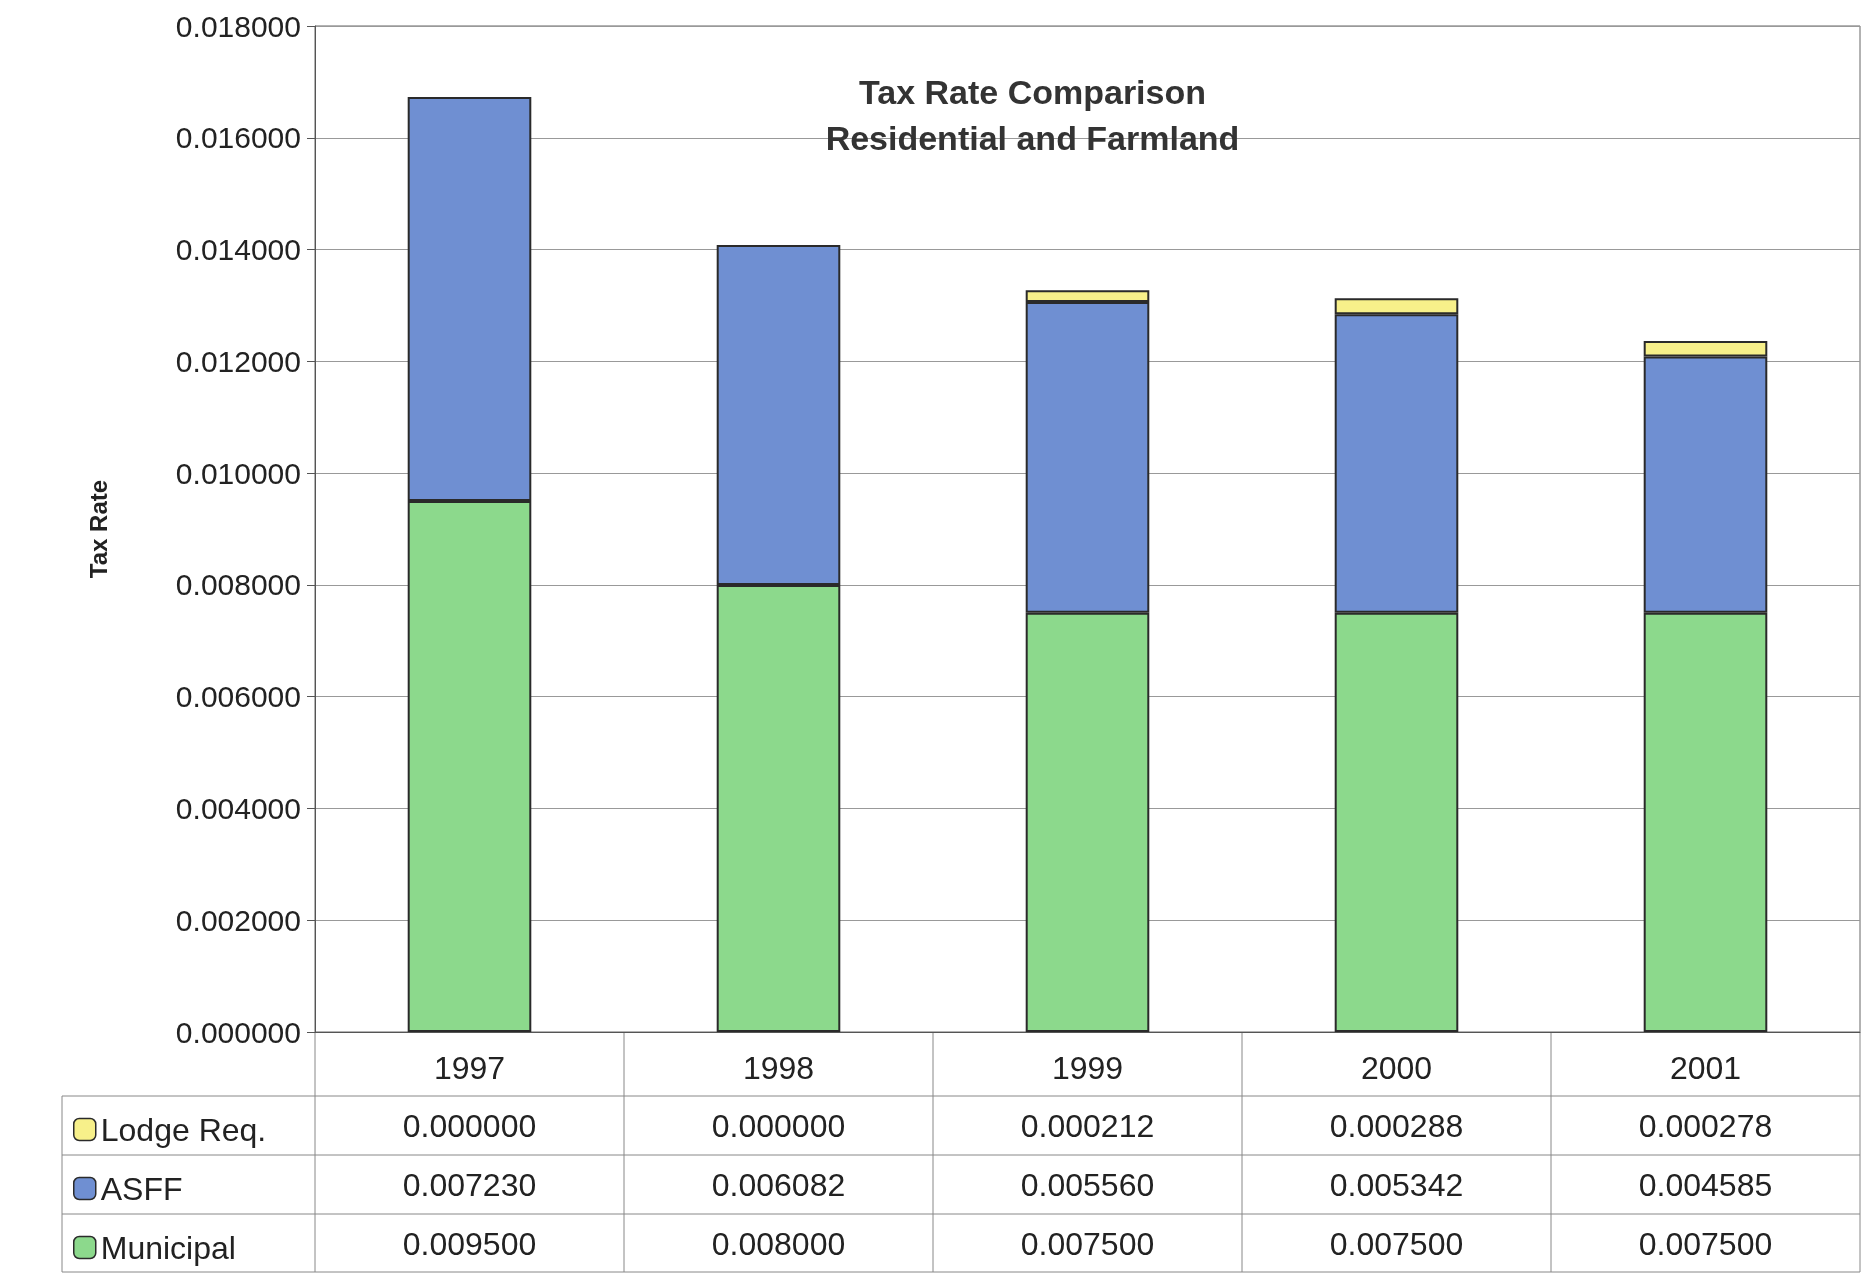 The height and width of the screenshot is (1273, 1864). What do you see at coordinates (1087, 1184) in the screenshot?
I see `data-label: 0.005560` at bounding box center [1087, 1184].